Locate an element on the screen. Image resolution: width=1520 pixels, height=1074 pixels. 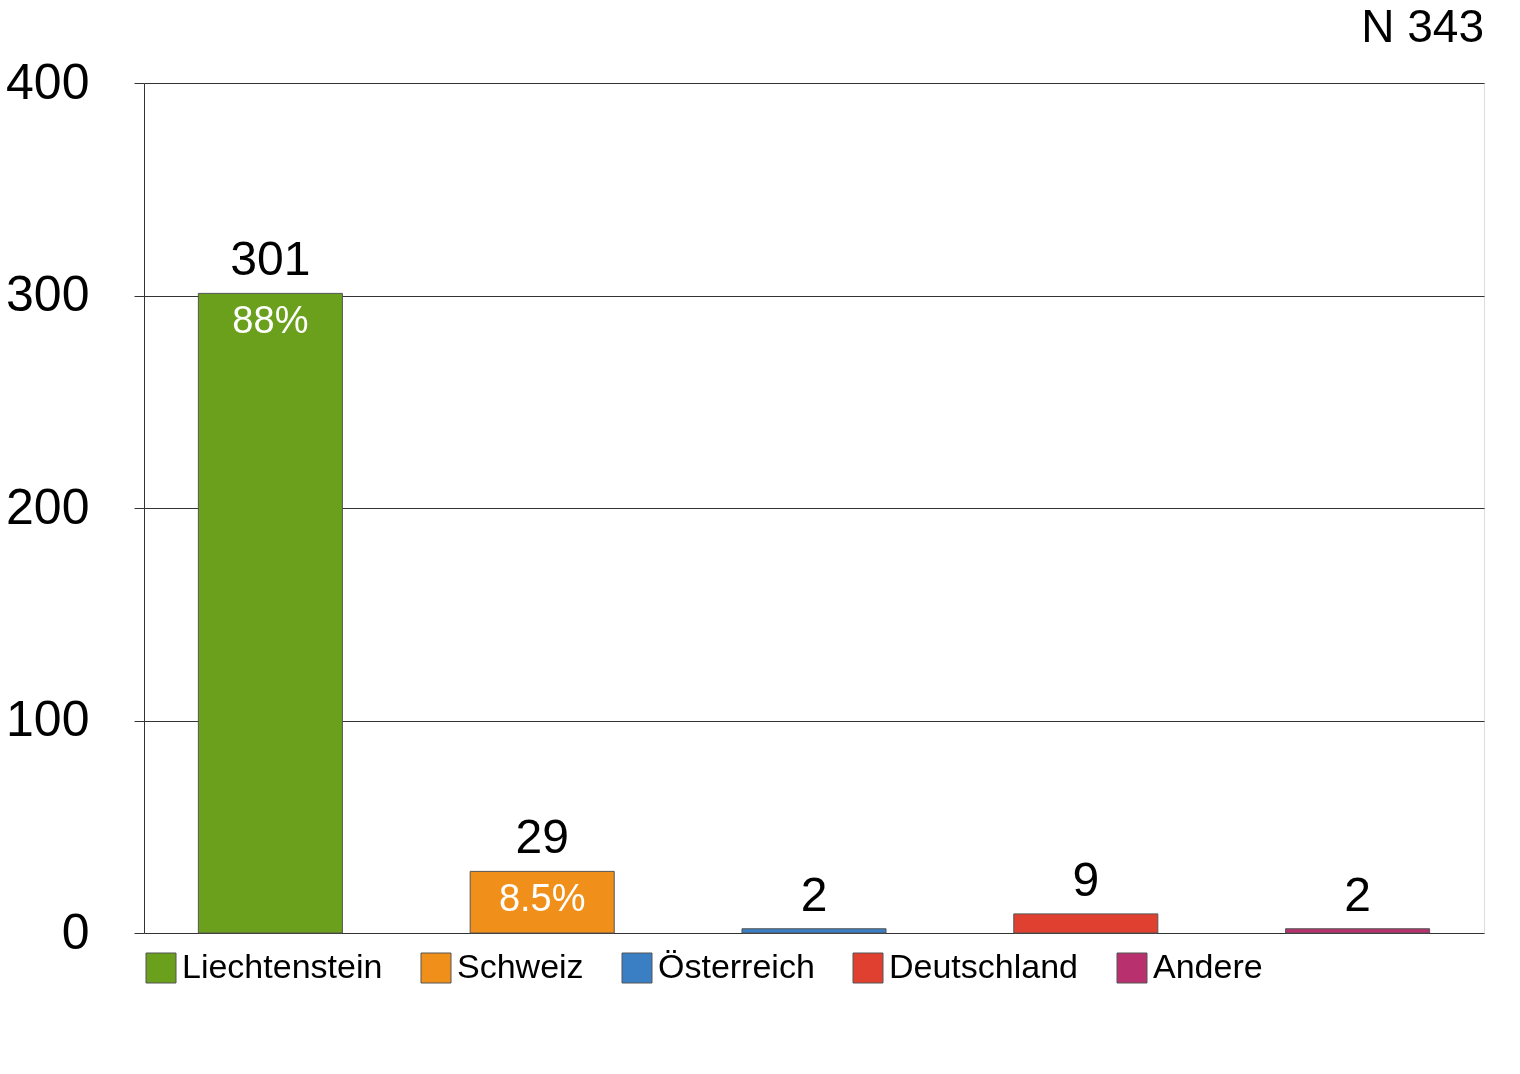
annotation: 8.5% is located at coordinates (542, 898).